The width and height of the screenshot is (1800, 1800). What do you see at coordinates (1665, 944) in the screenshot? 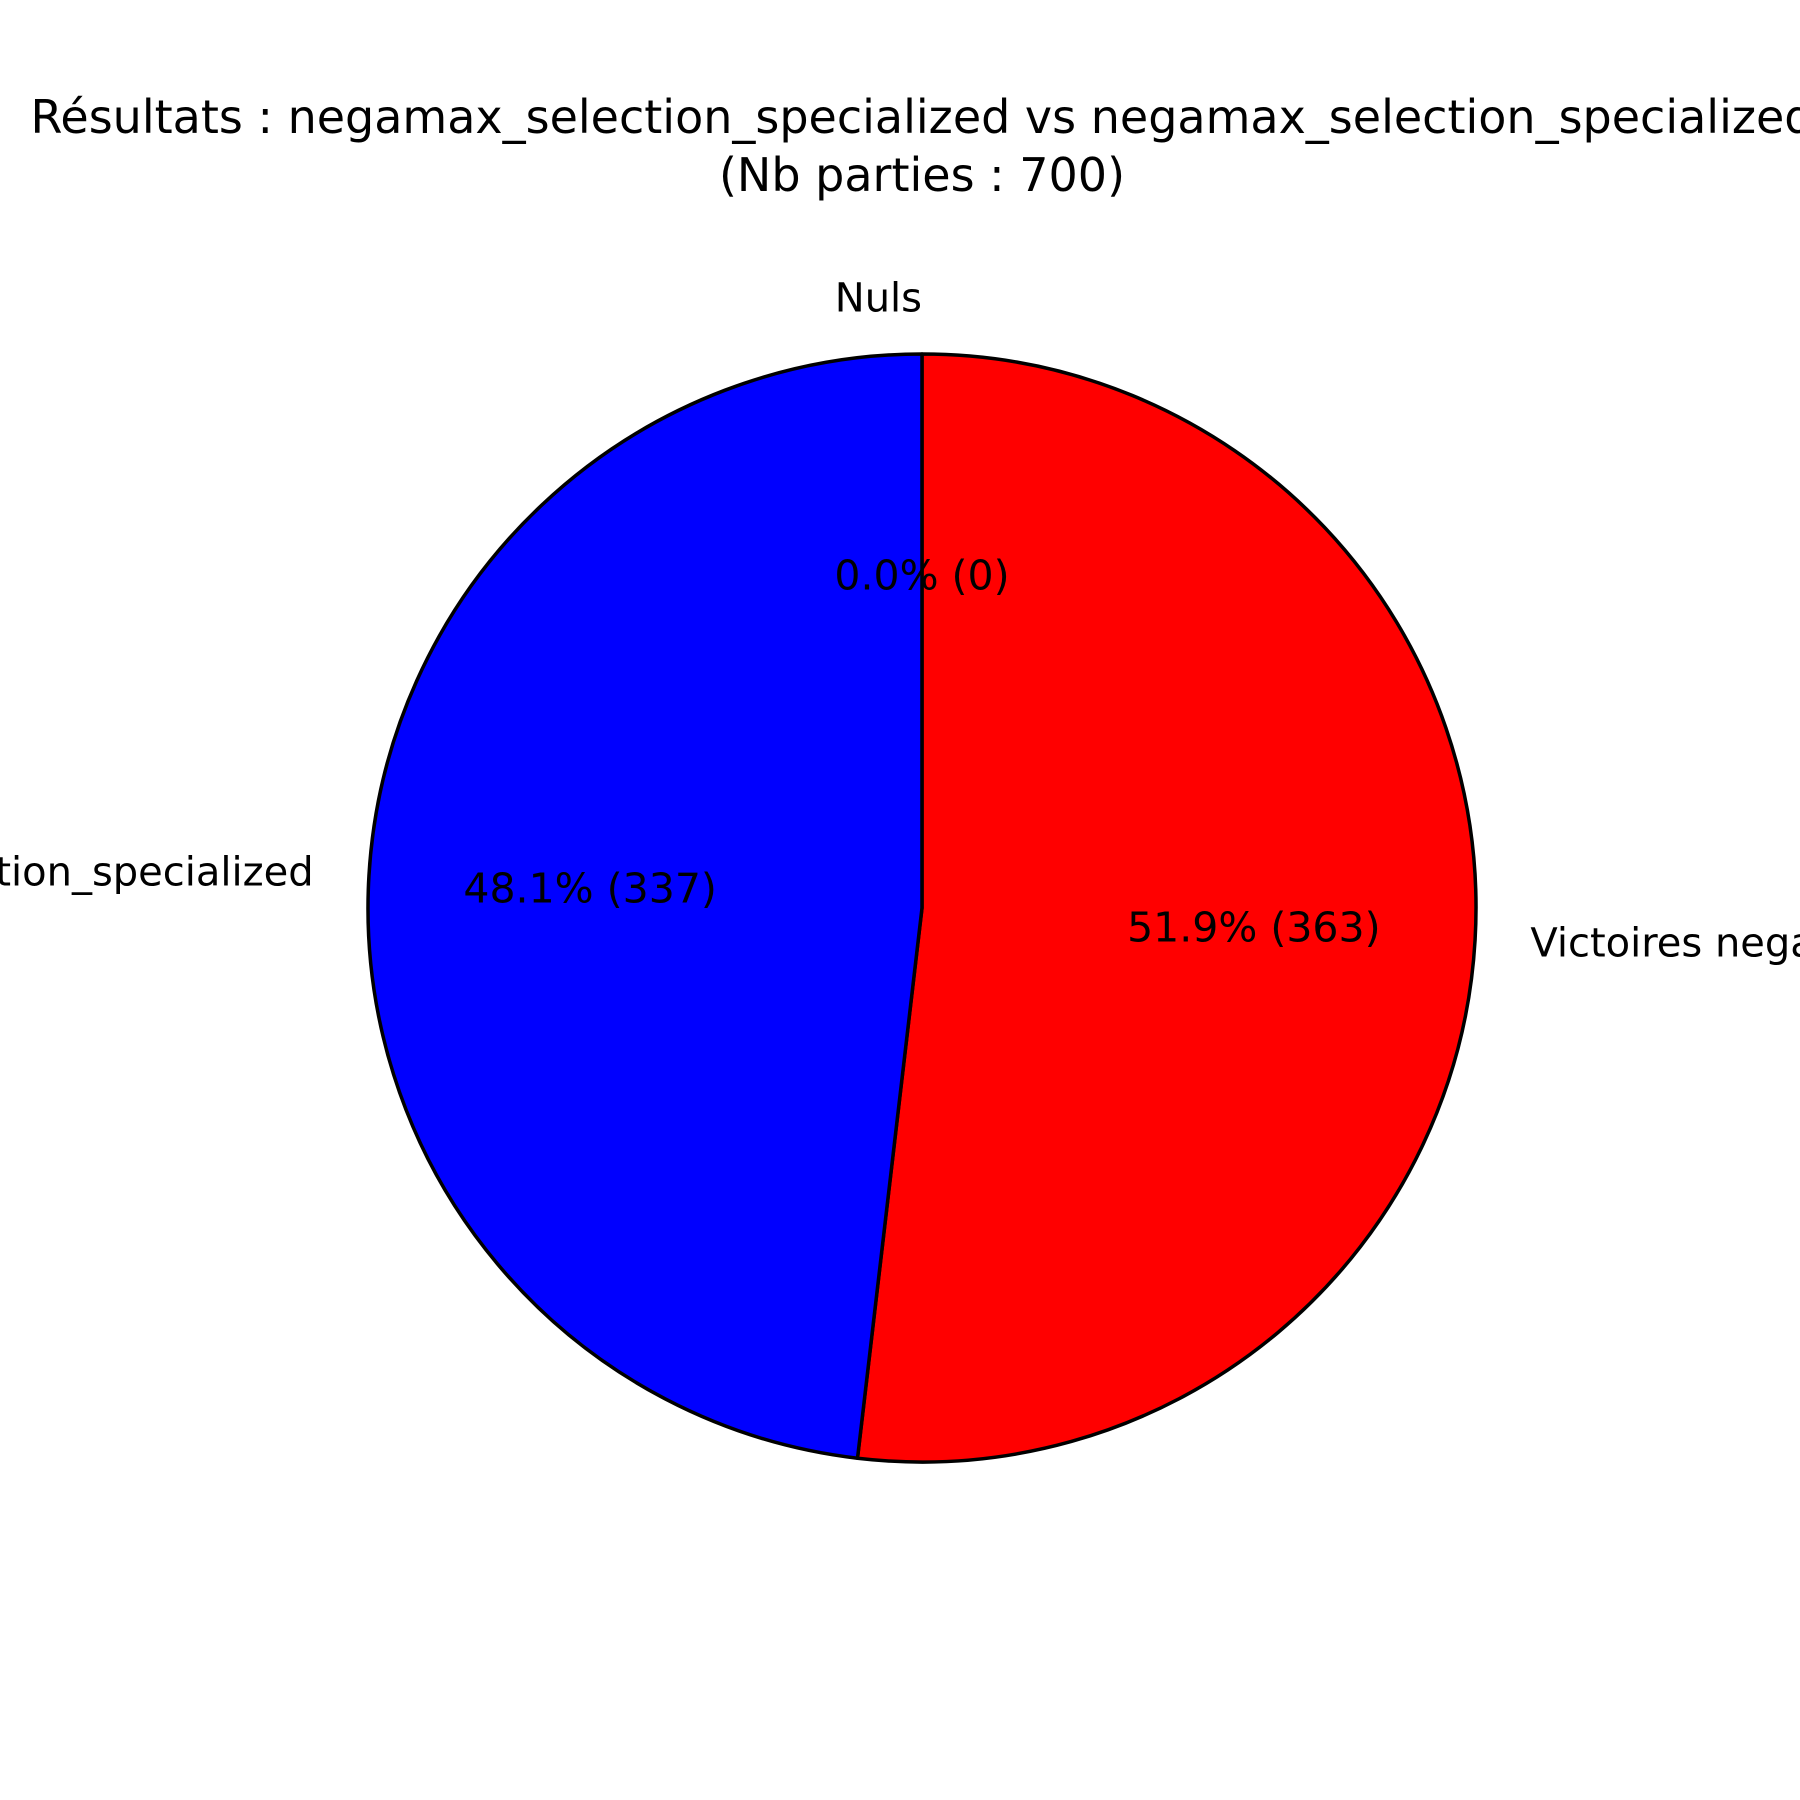
I see `slice-label-1: Victoires negamax_selection_specialized` at bounding box center [1665, 944].